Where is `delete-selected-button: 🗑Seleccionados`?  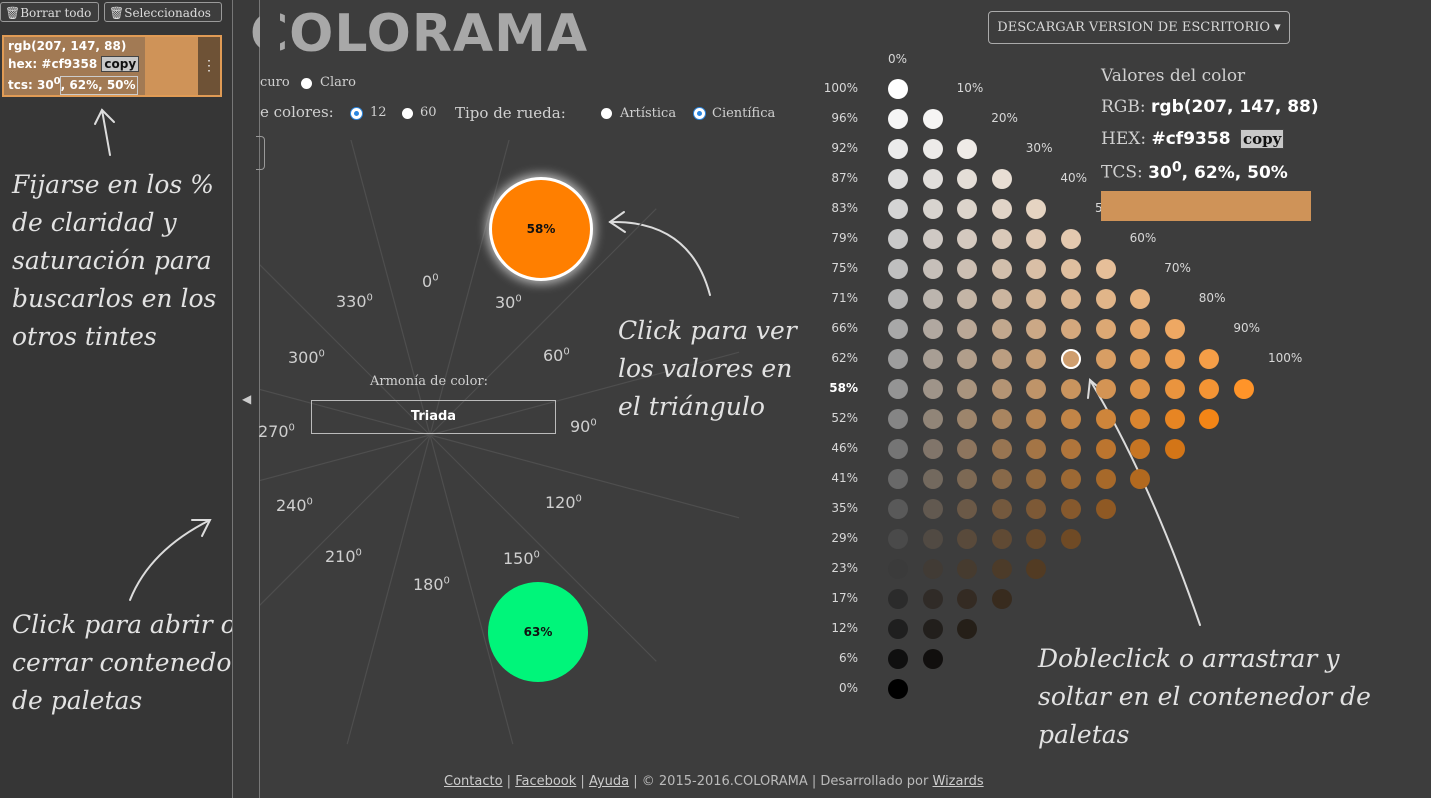 delete-selected-button: 🗑Seleccionados is located at coordinates (163, 12).